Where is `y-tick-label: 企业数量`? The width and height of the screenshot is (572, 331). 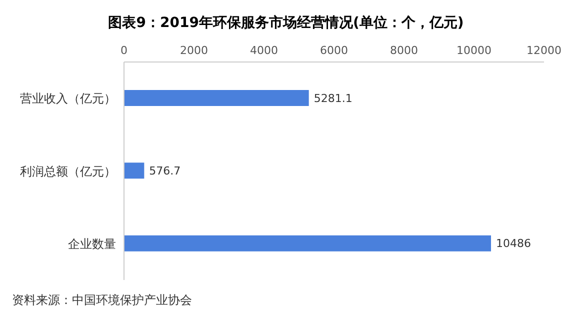 y-tick-label: 企业数量 is located at coordinates (92, 243).